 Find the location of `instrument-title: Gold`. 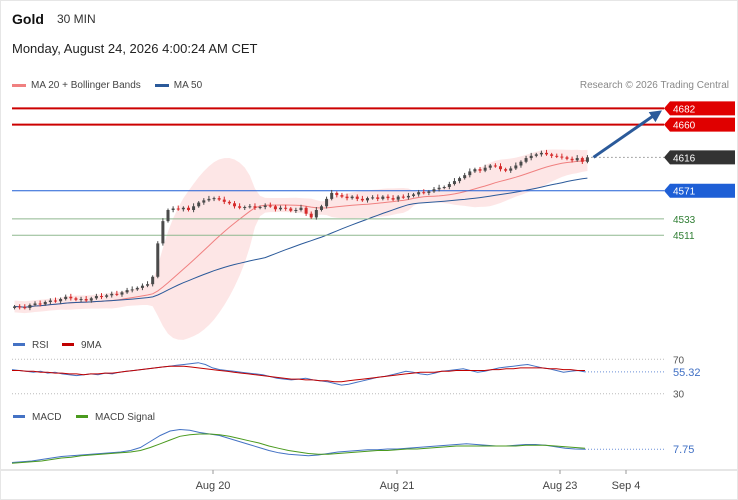

instrument-title: Gold is located at coordinates (28, 19).